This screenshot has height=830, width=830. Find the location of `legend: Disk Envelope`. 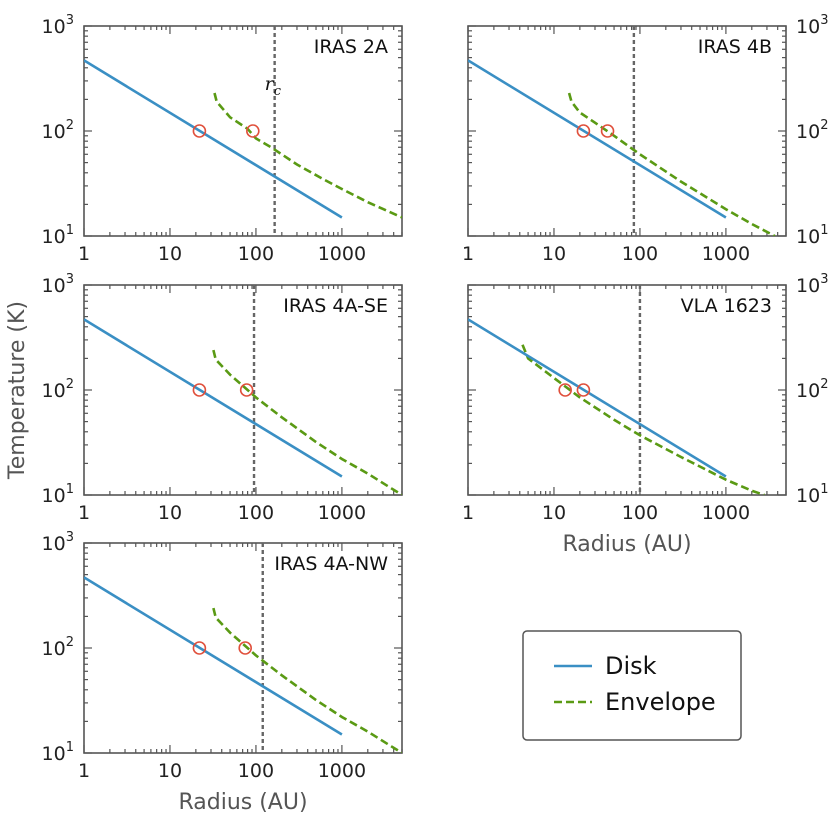

legend: Disk Envelope is located at coordinates (632, 685).